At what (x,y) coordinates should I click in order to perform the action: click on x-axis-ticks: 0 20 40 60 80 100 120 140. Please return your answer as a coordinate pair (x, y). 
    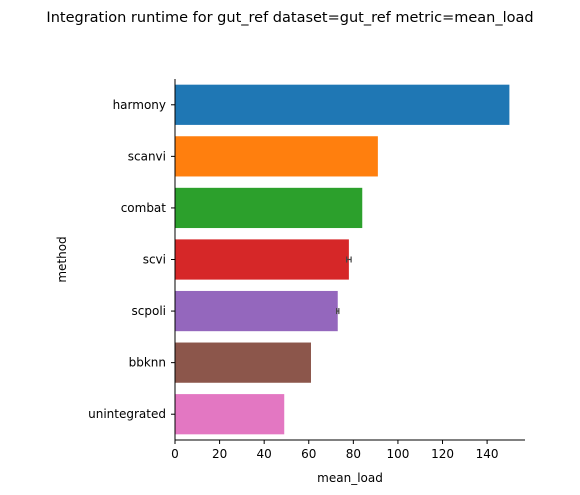
    Looking at the image, I should click on (335, 450).